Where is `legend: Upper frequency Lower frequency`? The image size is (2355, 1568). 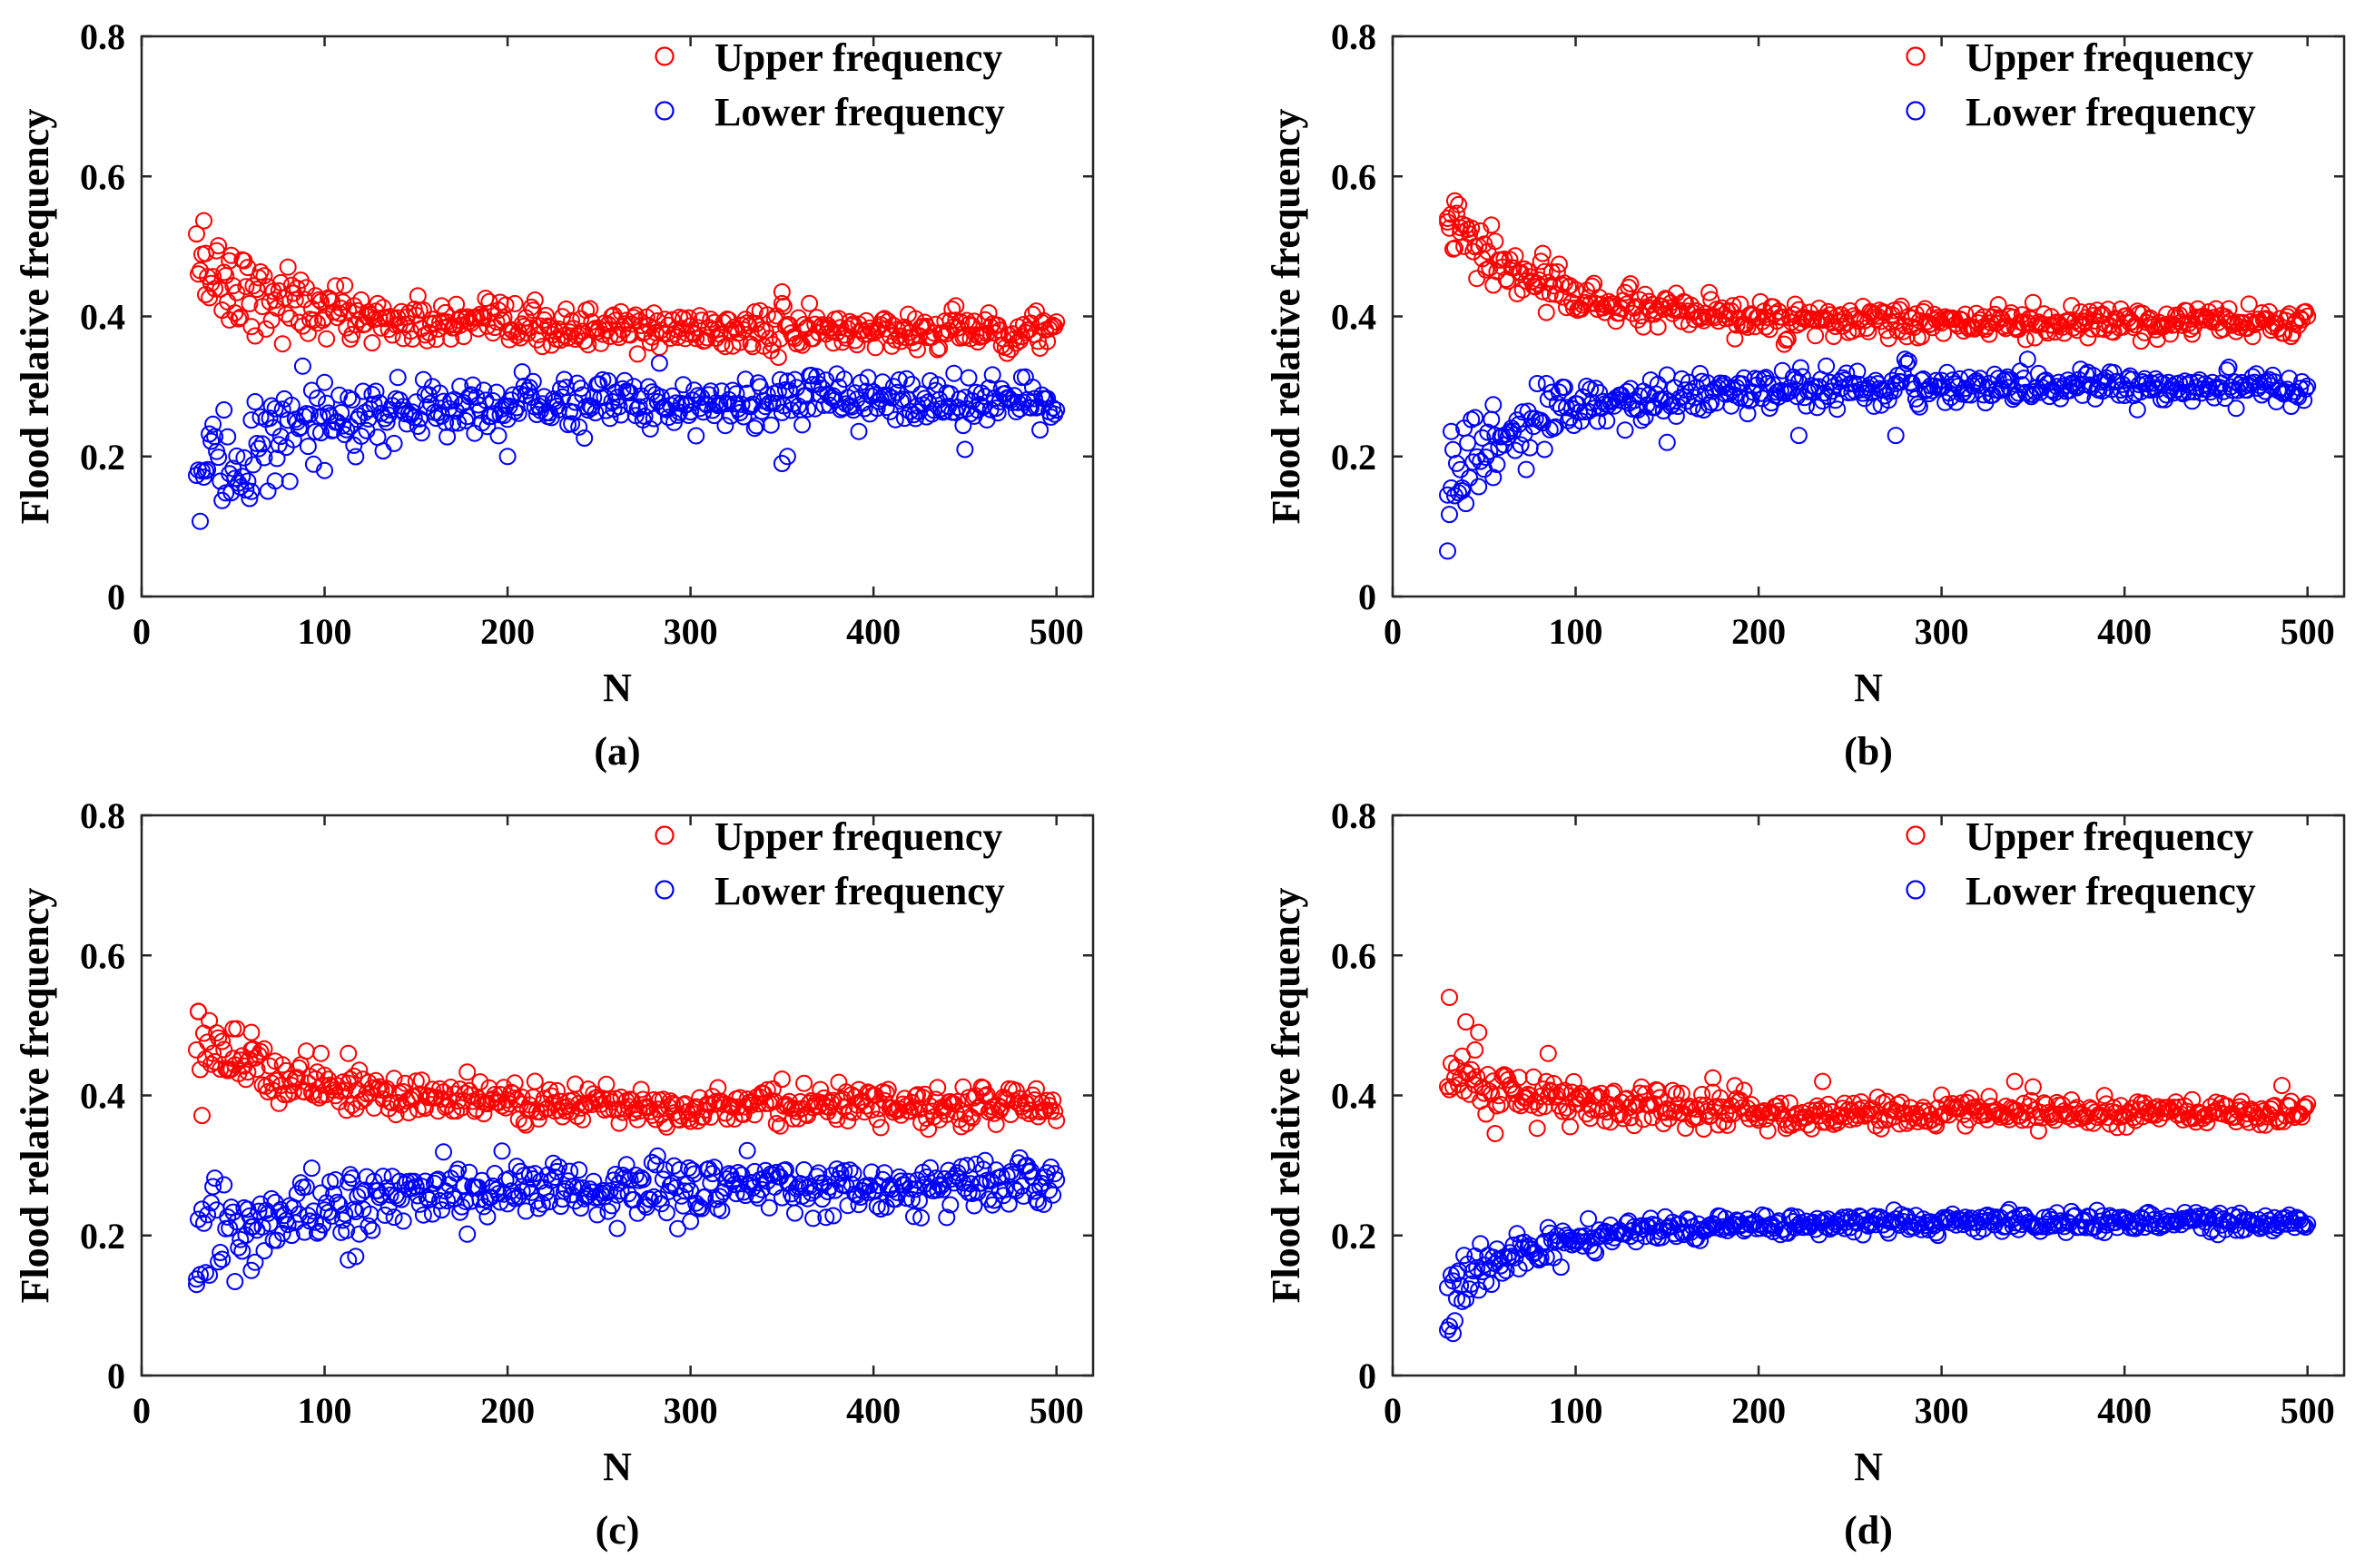 legend: Upper frequency Lower frequency is located at coordinates (2081, 863).